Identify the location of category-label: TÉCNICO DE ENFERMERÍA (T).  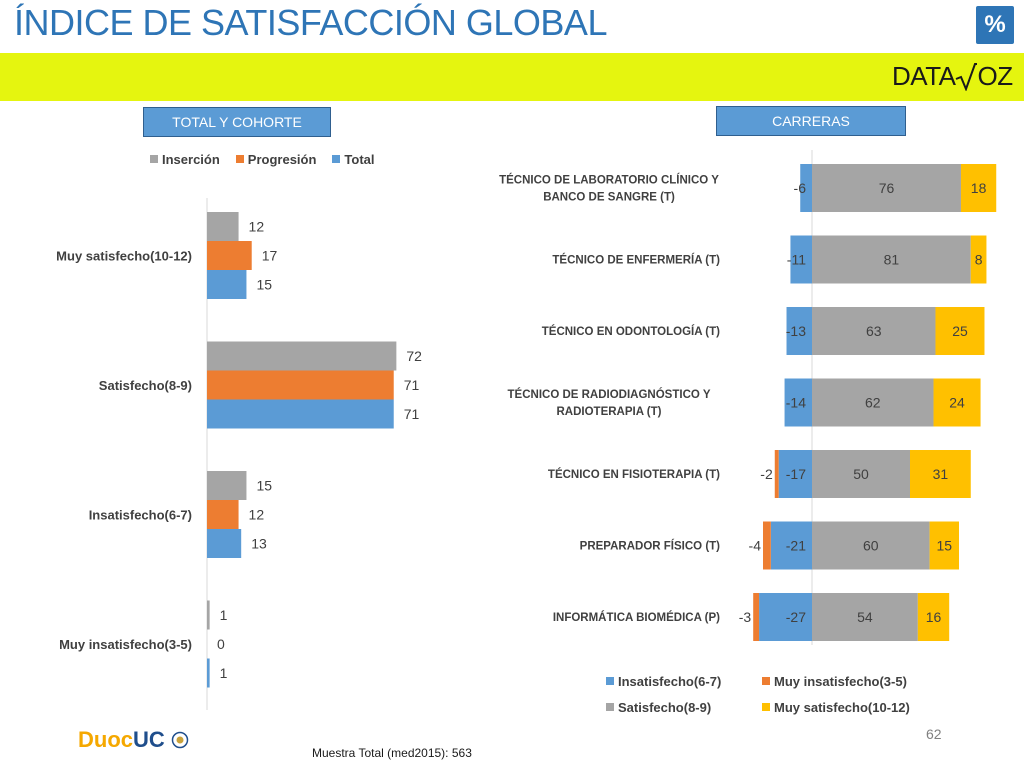
(636, 260).